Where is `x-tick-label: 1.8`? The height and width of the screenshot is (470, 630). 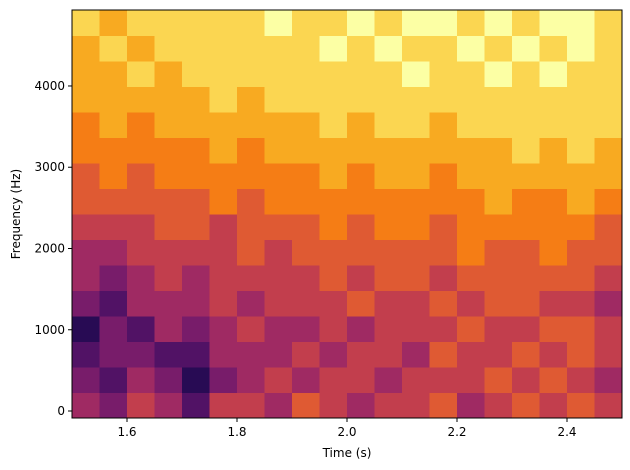
x-tick-label: 1.8 is located at coordinates (236, 432).